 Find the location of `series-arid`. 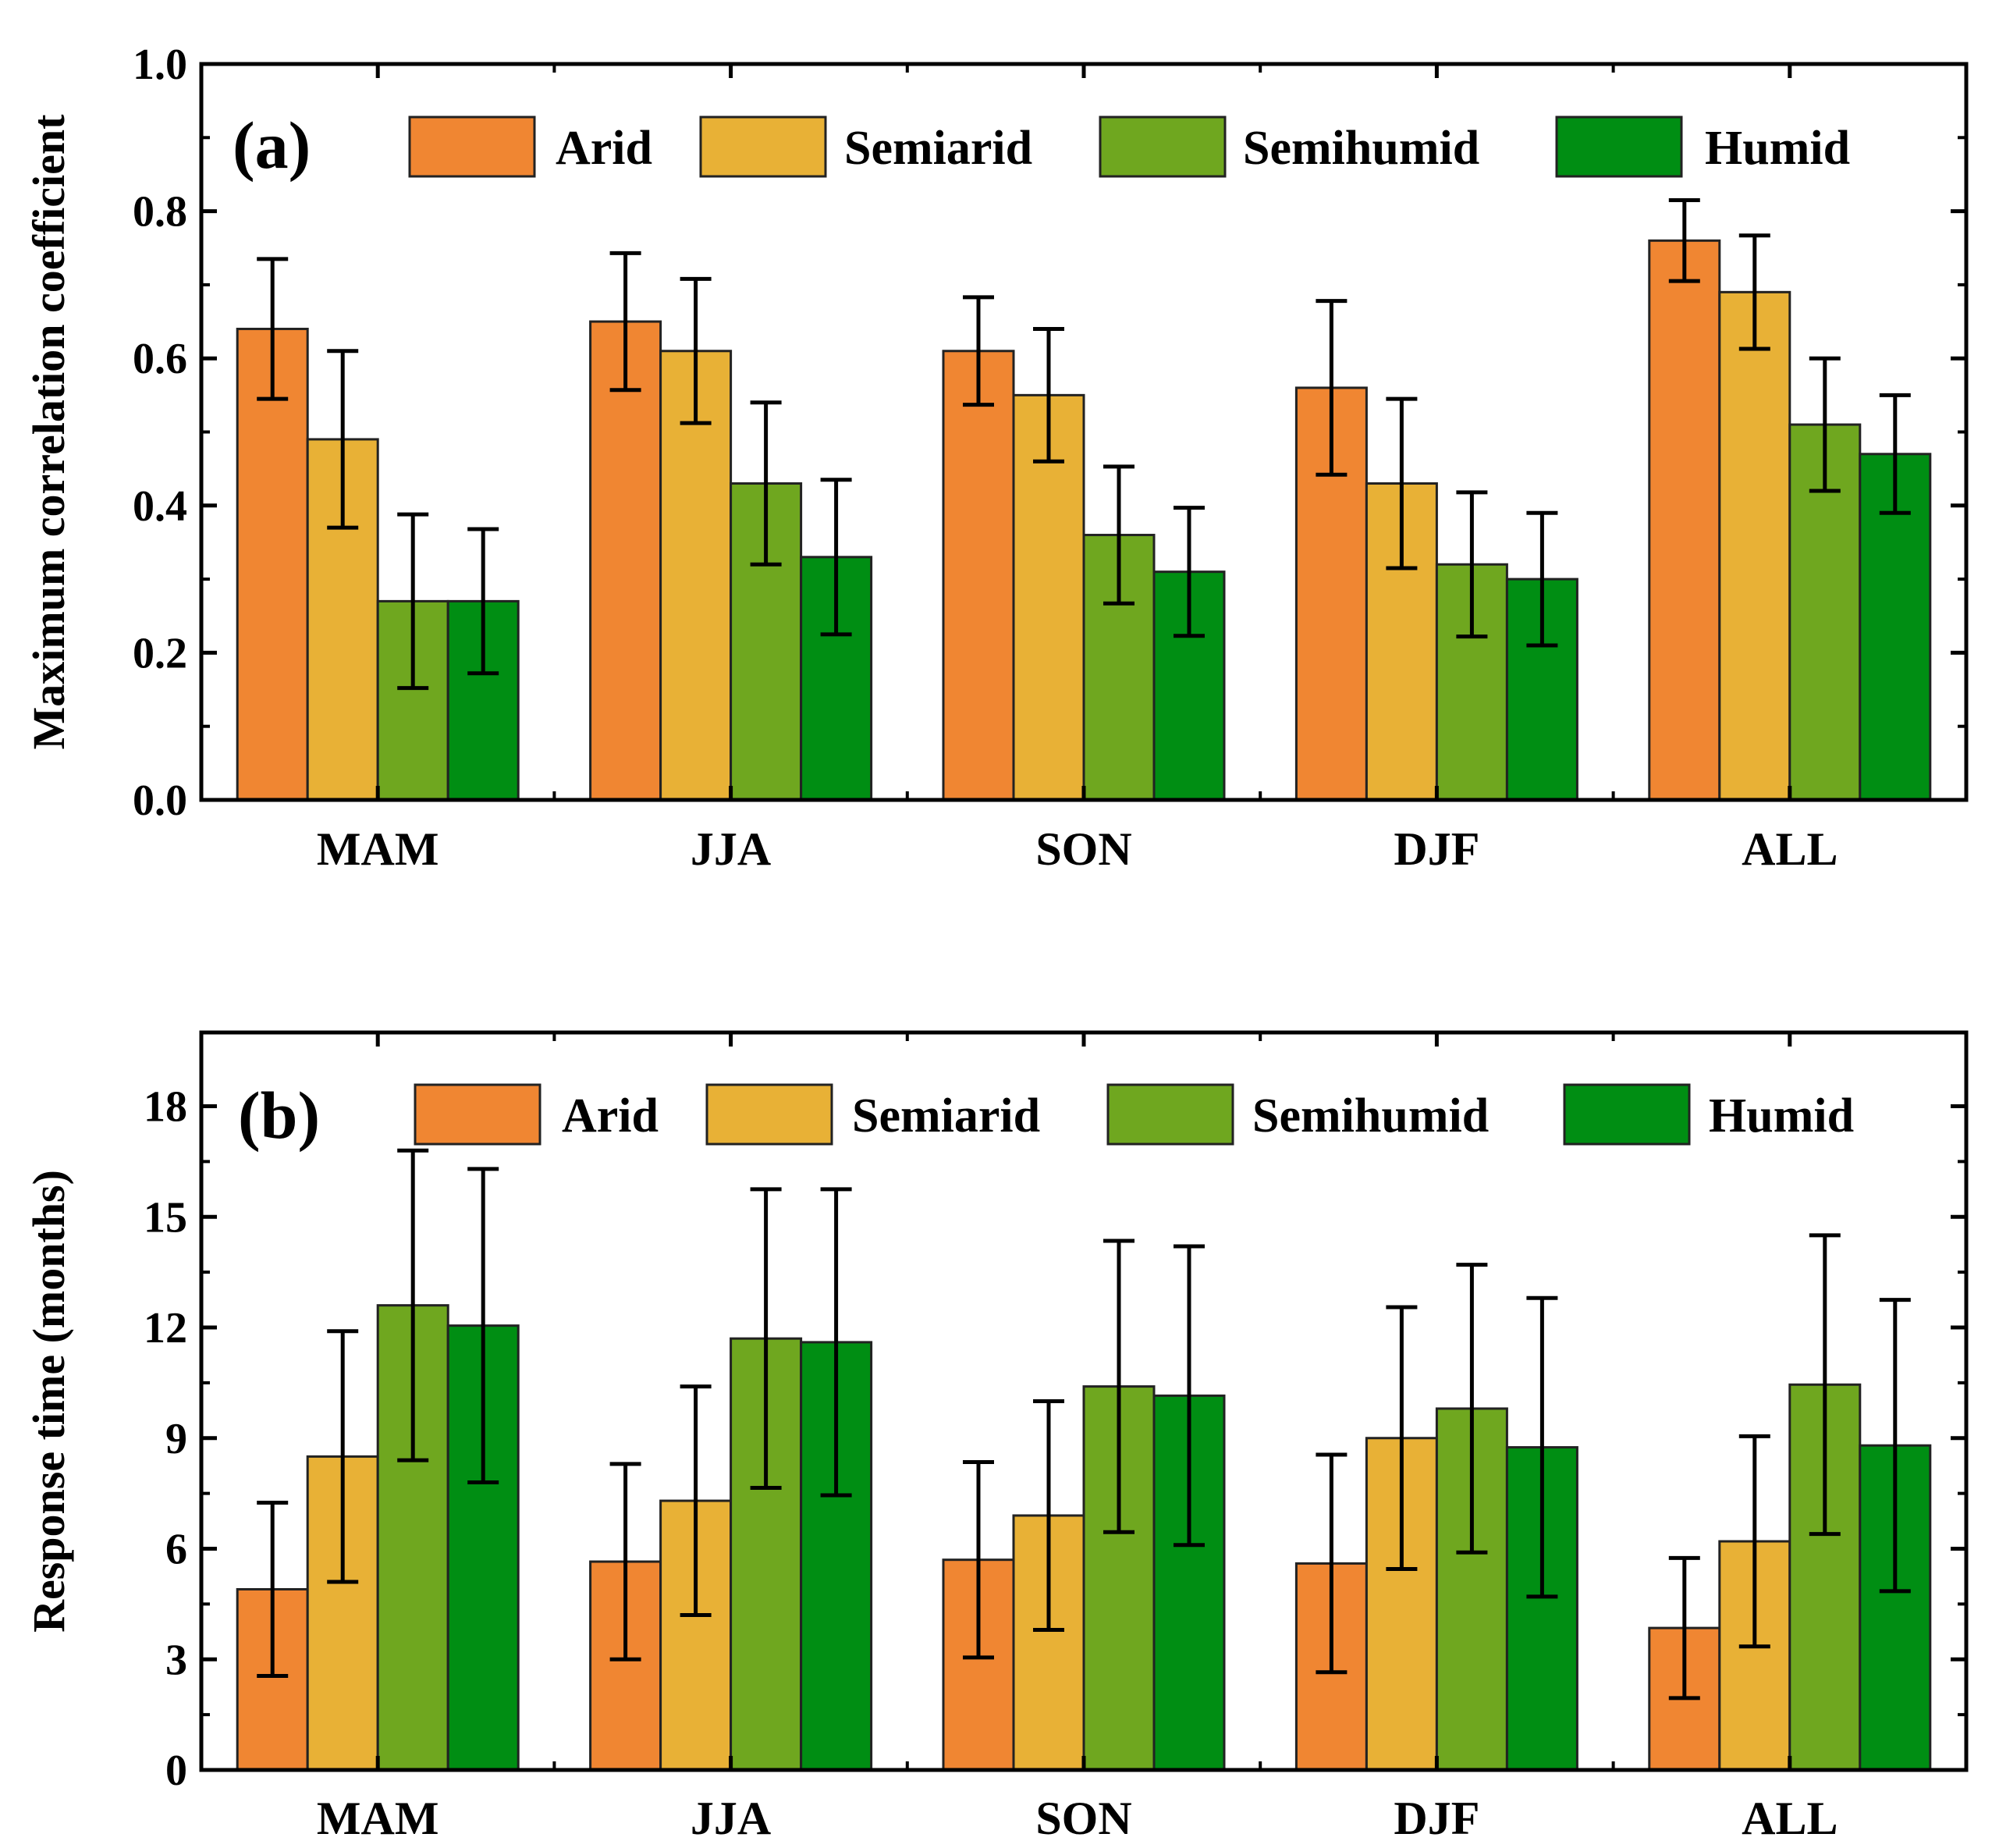

series-arid is located at coordinates (978, 1612).